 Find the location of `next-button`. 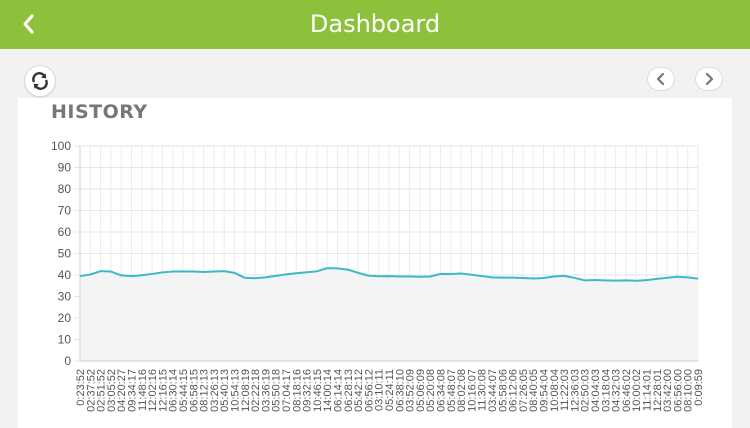

next-button is located at coordinates (709, 79).